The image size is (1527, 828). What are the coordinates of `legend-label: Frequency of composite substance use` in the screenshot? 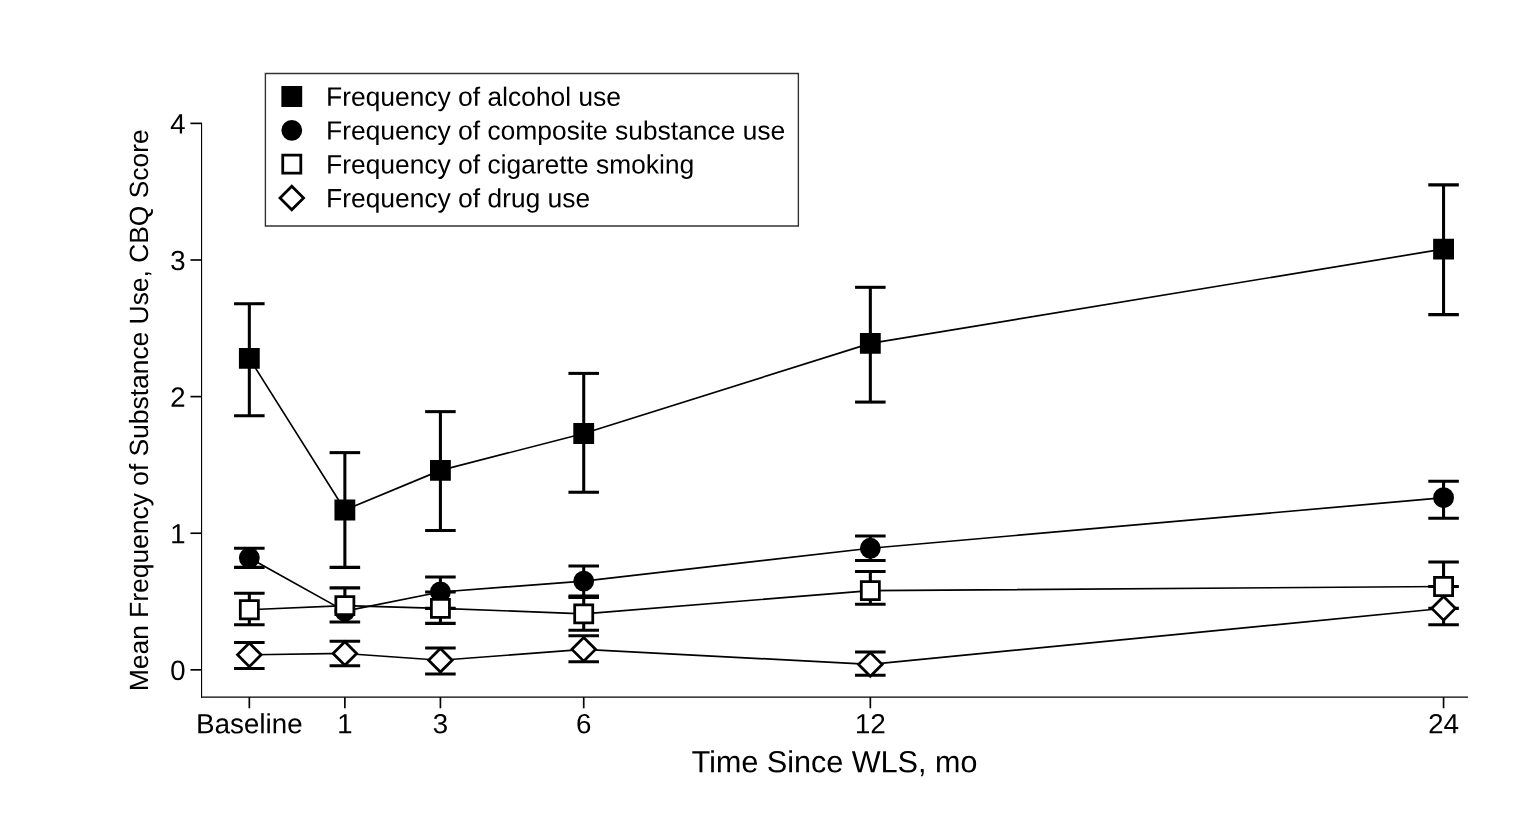 It's located at (556, 133).